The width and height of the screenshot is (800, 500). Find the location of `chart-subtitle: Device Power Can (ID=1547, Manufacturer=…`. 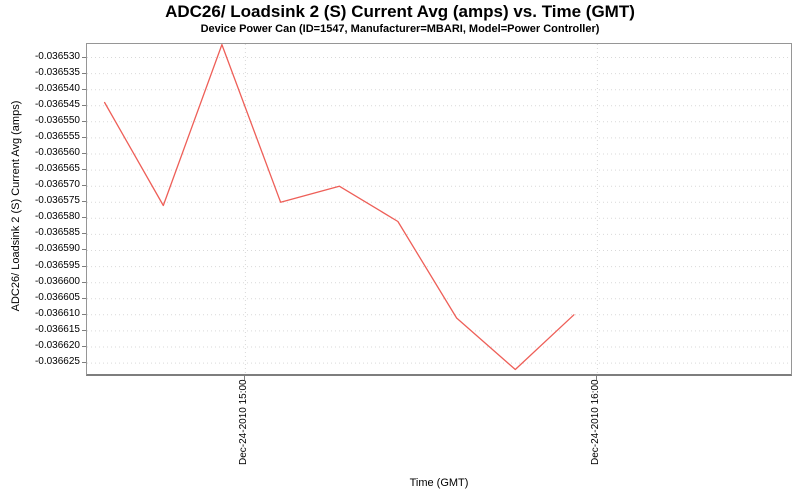

chart-subtitle: Device Power Can (ID=1547, Manufacturer=… is located at coordinates (400, 29).